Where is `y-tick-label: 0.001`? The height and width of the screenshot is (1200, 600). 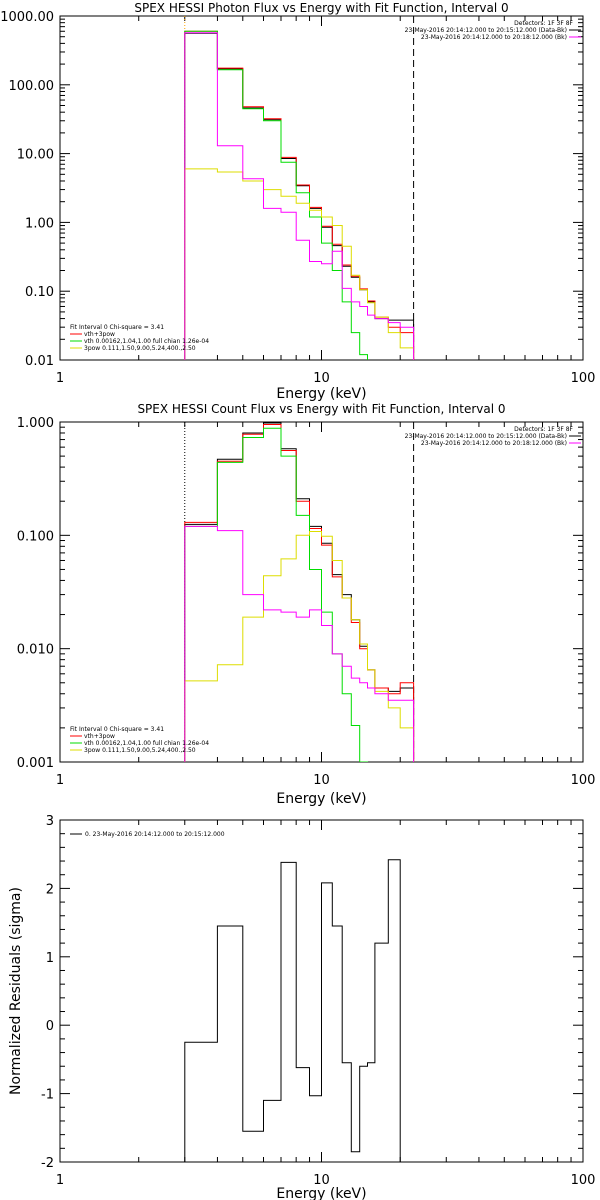 y-tick-label: 0.001 is located at coordinates (35, 763).